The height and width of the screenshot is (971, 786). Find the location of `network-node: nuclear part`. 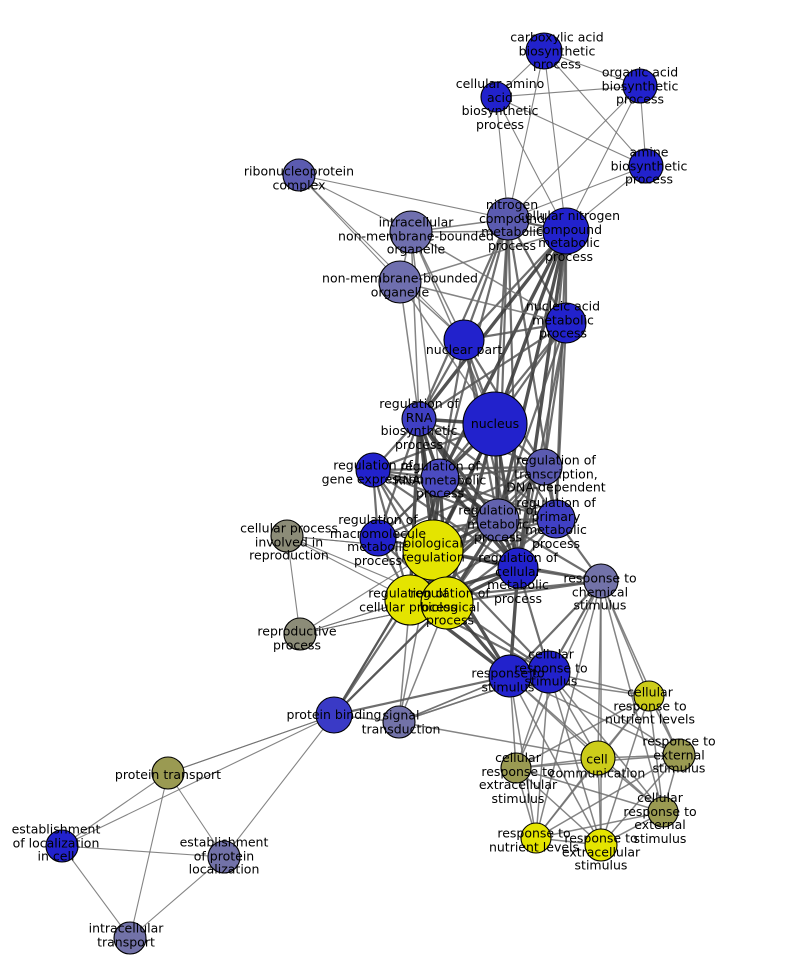

network-node: nuclear part is located at coordinates (464, 340).